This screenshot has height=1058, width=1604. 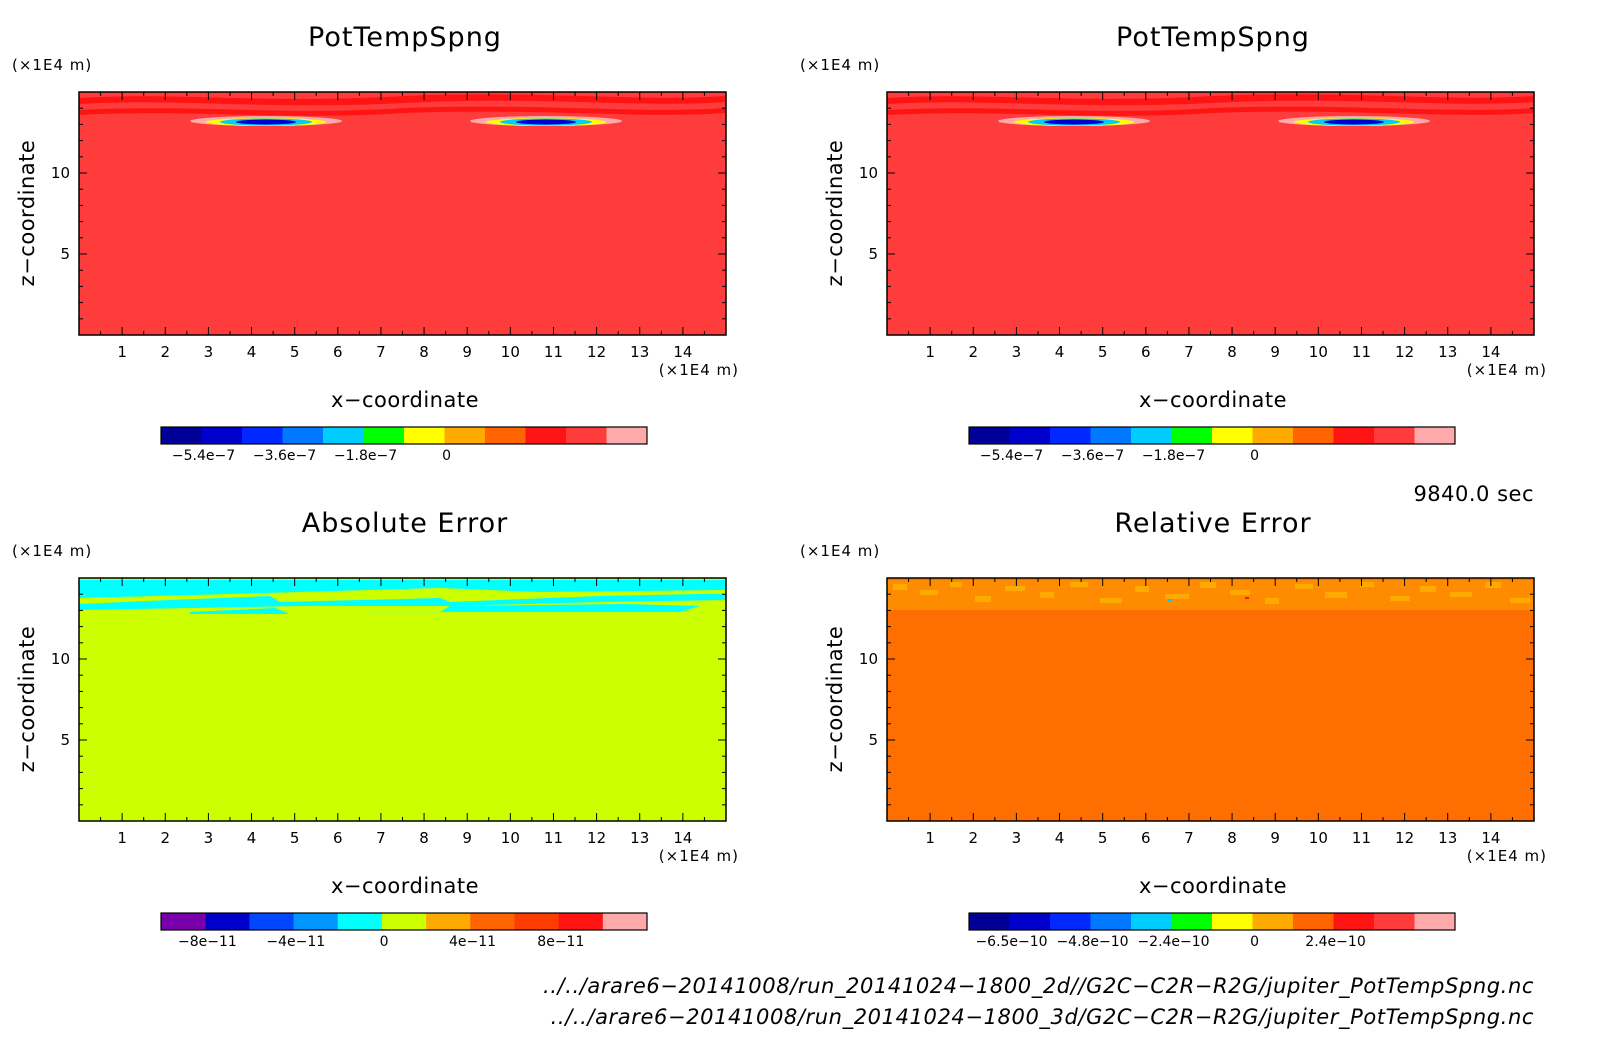 What do you see at coordinates (365, 456) in the screenshot?
I see `colorbar-tick-label: −1.8e−7` at bounding box center [365, 456].